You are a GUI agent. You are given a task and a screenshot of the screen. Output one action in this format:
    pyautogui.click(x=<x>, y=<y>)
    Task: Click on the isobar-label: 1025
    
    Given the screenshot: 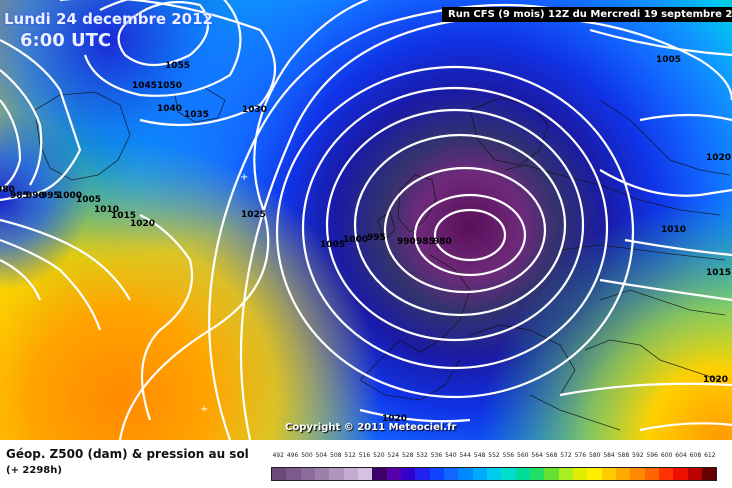 What is the action you would take?
    pyautogui.click(x=253, y=215)
    